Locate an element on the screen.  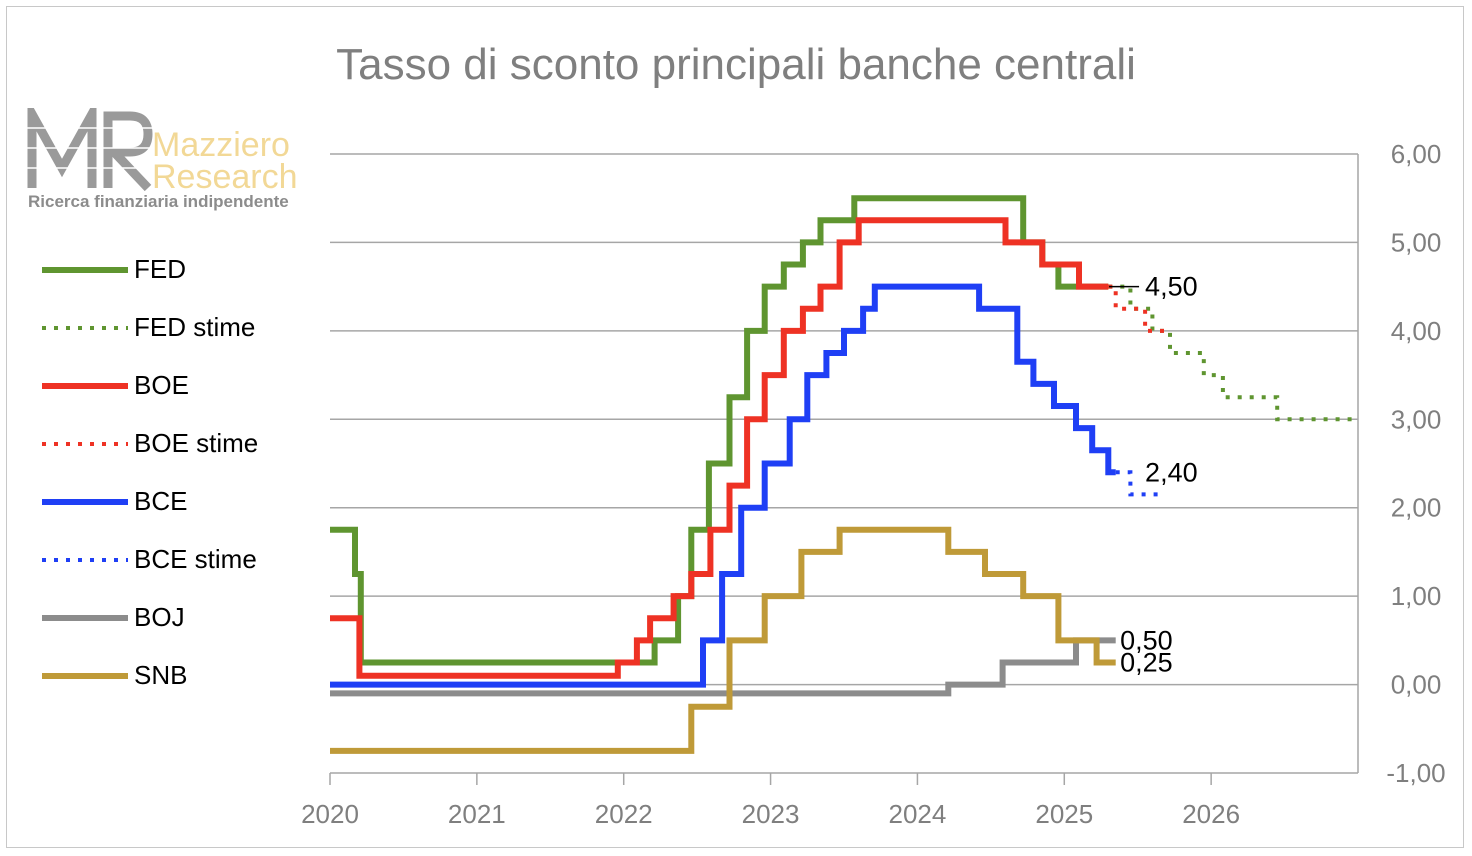
y-tick-label: 0,00 is located at coordinates (1416, 685).